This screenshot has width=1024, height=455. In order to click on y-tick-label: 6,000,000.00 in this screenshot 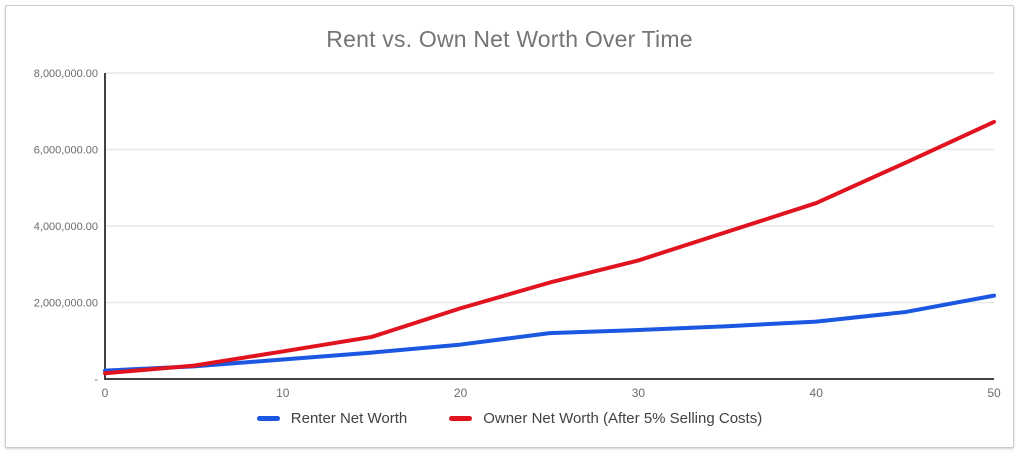, I will do `click(66, 151)`.